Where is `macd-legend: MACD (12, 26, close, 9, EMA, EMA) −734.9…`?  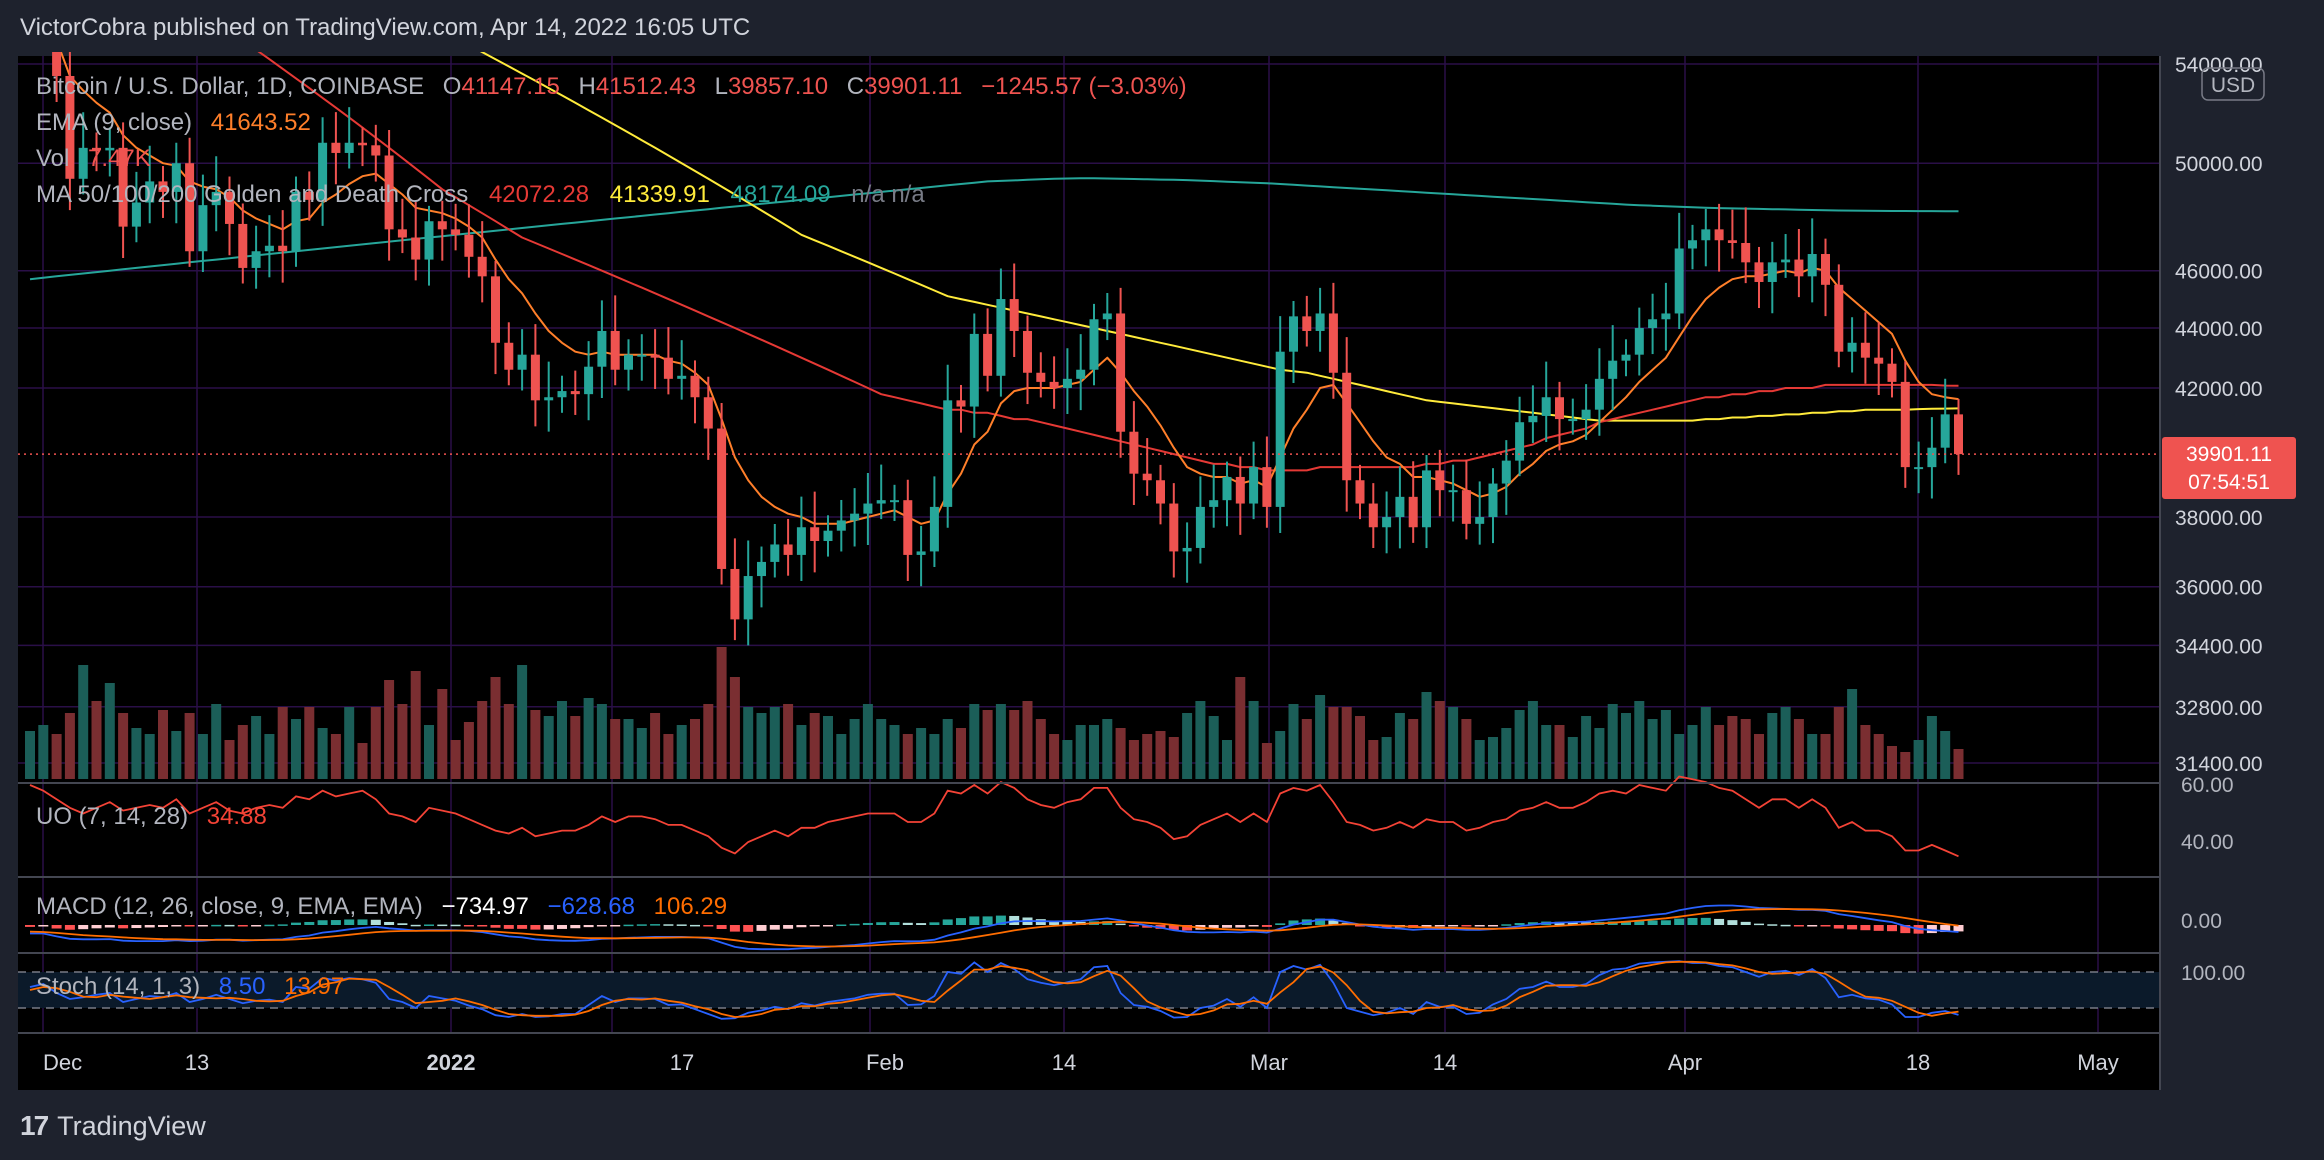
macd-legend: MACD (12, 26, close, 9, EMA, EMA) −734.9… is located at coordinates (381, 906).